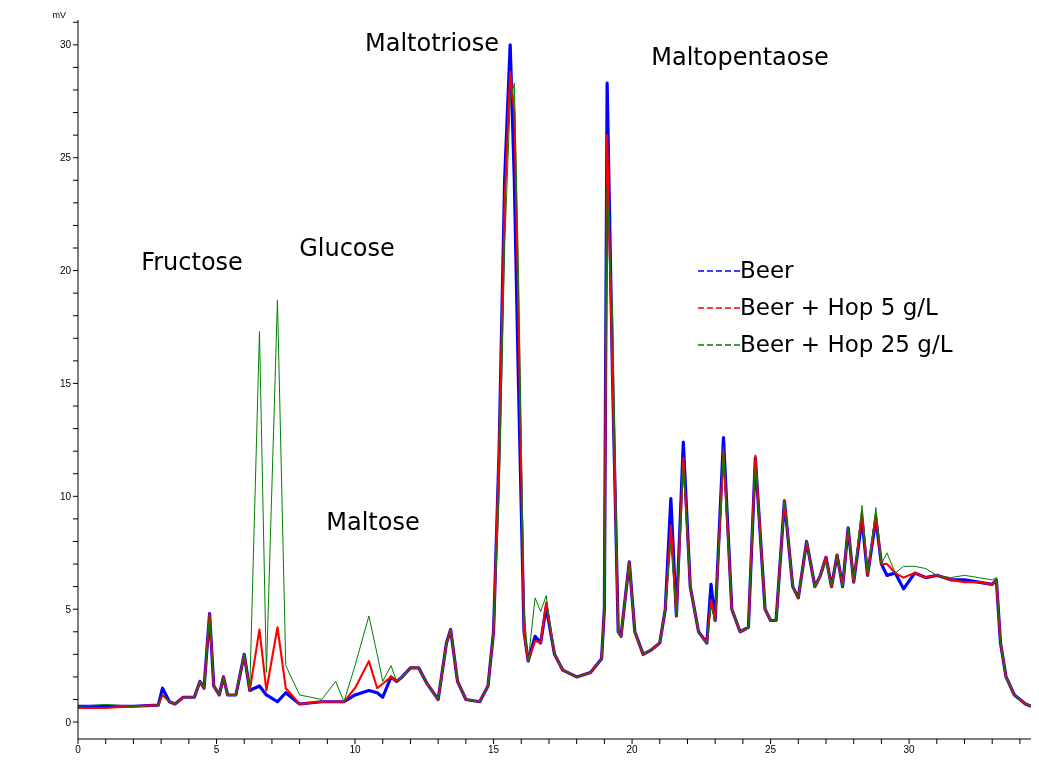 Image resolution: width=1039 pixels, height=771 pixels. Describe the element at coordinates (846, 344) in the screenshot. I see `legend-label: Beer + Hop 25 g/L` at that location.